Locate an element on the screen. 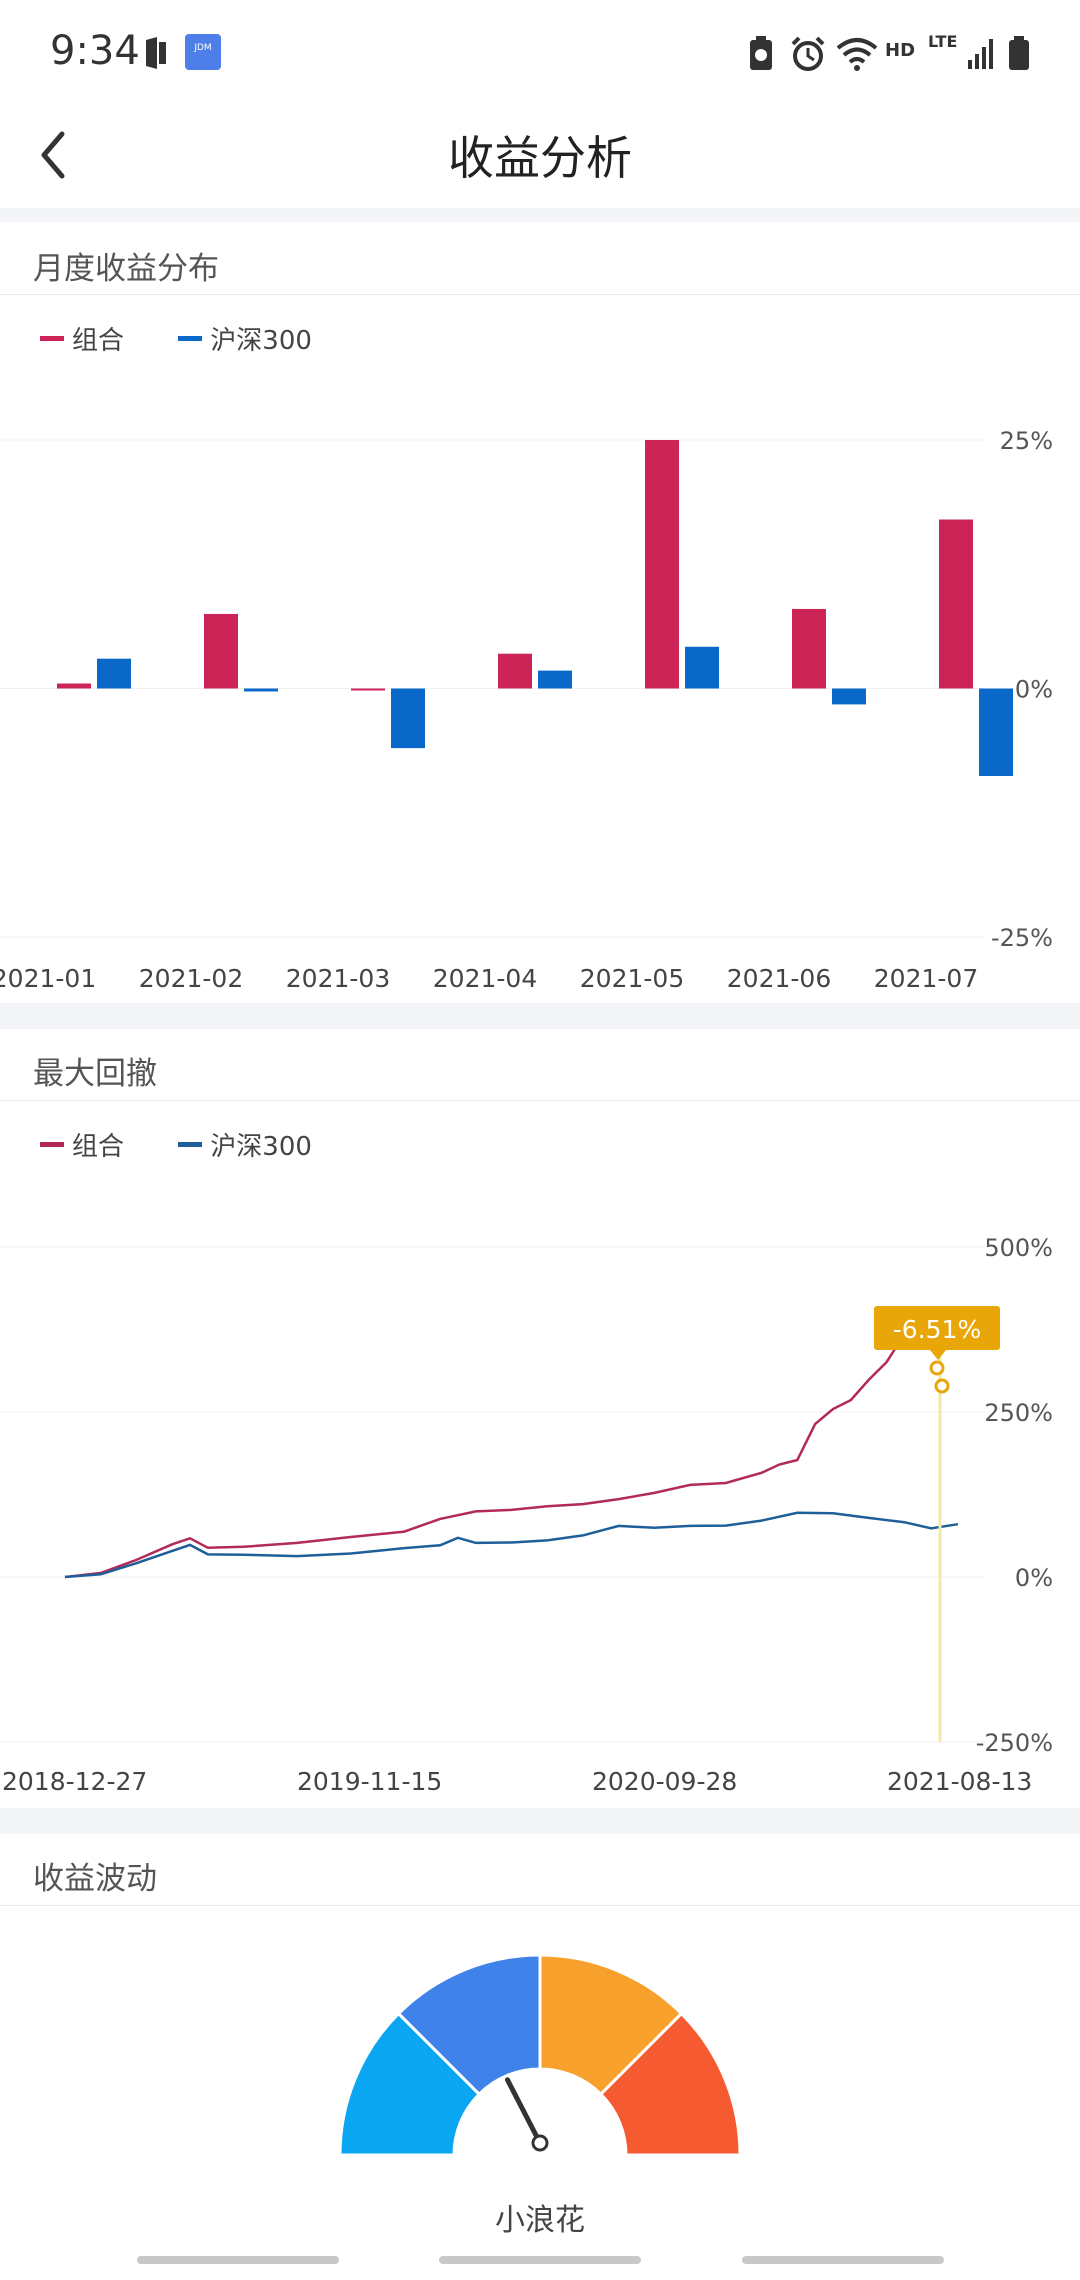  status-time: 9:34 is located at coordinates (95, 51).